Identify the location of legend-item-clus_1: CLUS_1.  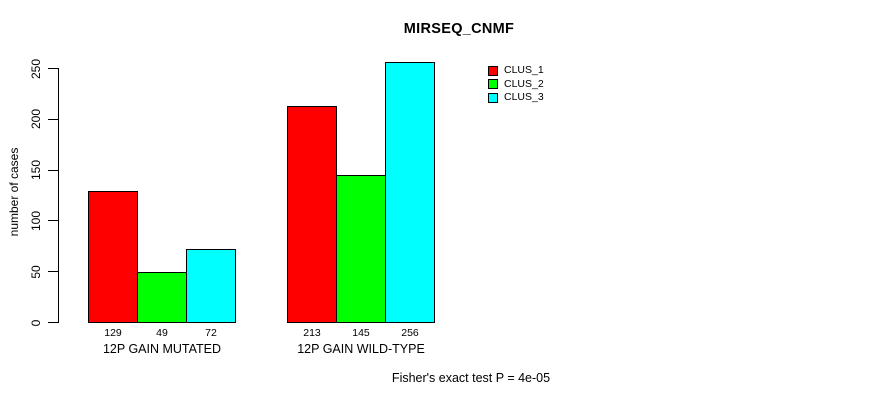
(516, 70).